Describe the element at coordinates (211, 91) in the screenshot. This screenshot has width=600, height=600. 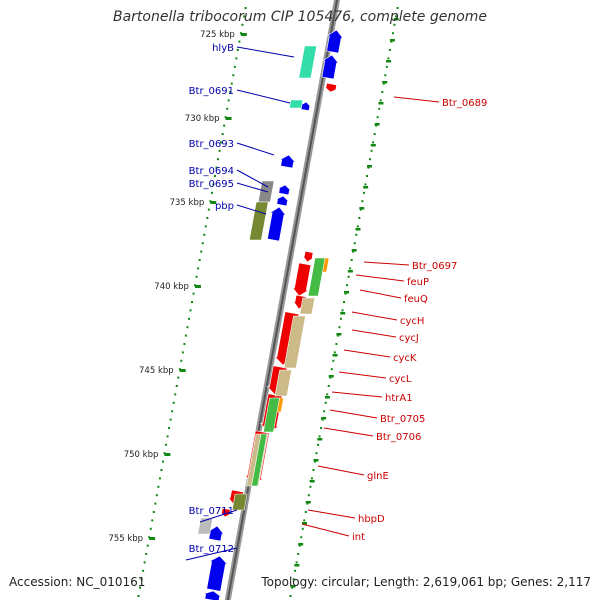
I see `gene-label: Btr_0691` at that location.